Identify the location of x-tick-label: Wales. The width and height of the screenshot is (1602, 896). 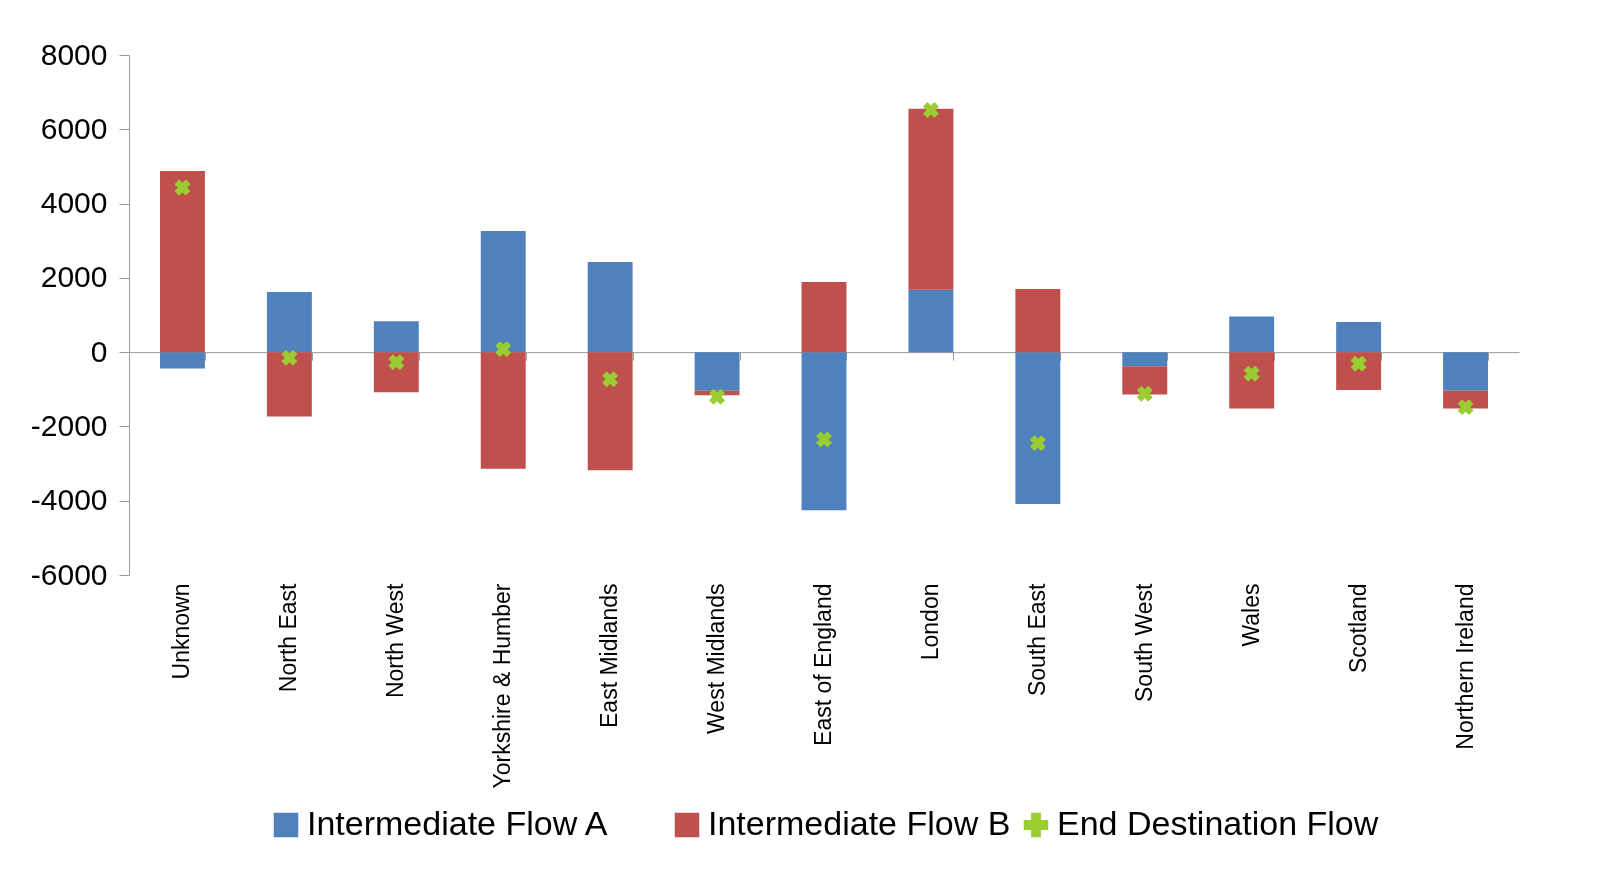
(1250, 615).